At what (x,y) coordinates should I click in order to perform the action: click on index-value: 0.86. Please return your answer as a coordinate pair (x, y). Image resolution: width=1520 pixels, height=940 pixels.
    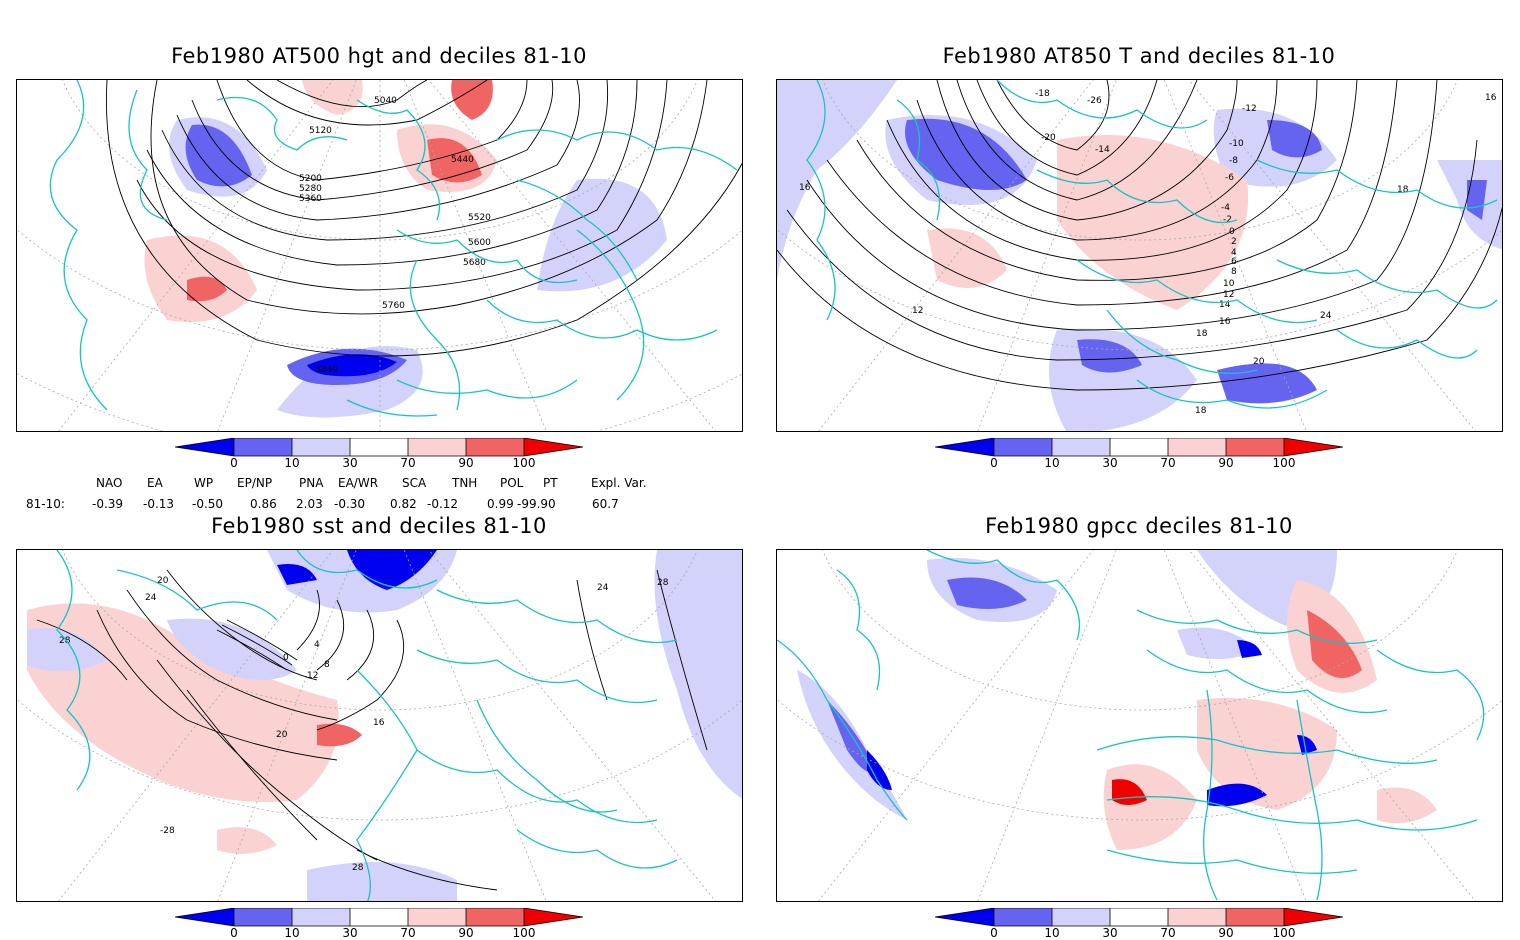
    Looking at the image, I should click on (263, 504).